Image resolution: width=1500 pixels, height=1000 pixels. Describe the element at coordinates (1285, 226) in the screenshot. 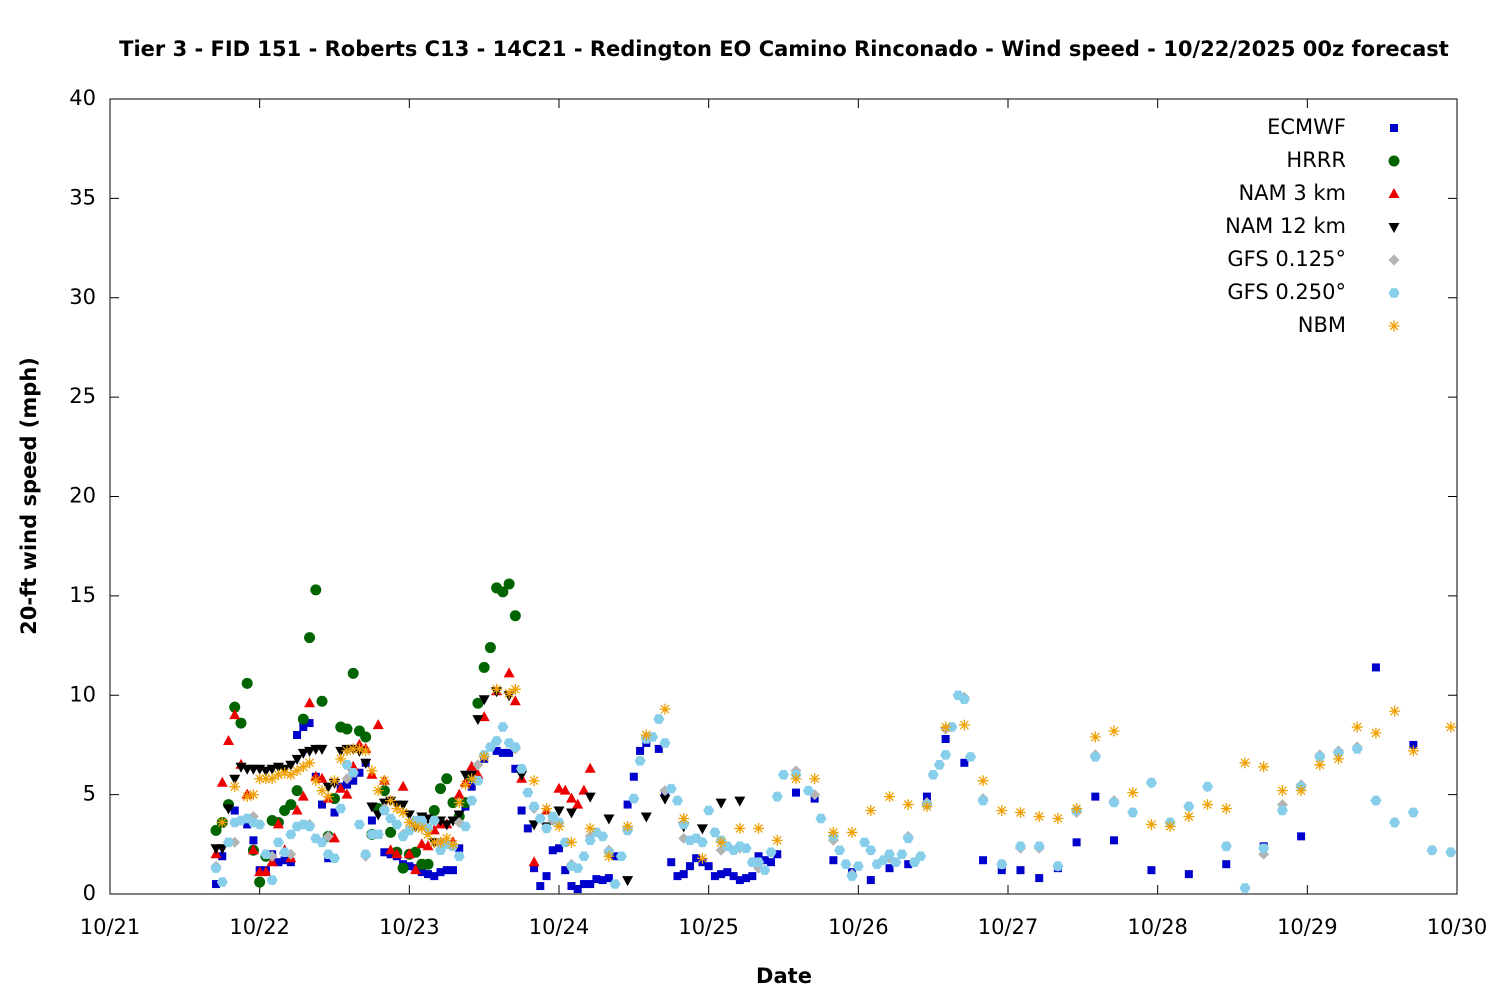

I see `legend-label: NAM 12 km` at that location.